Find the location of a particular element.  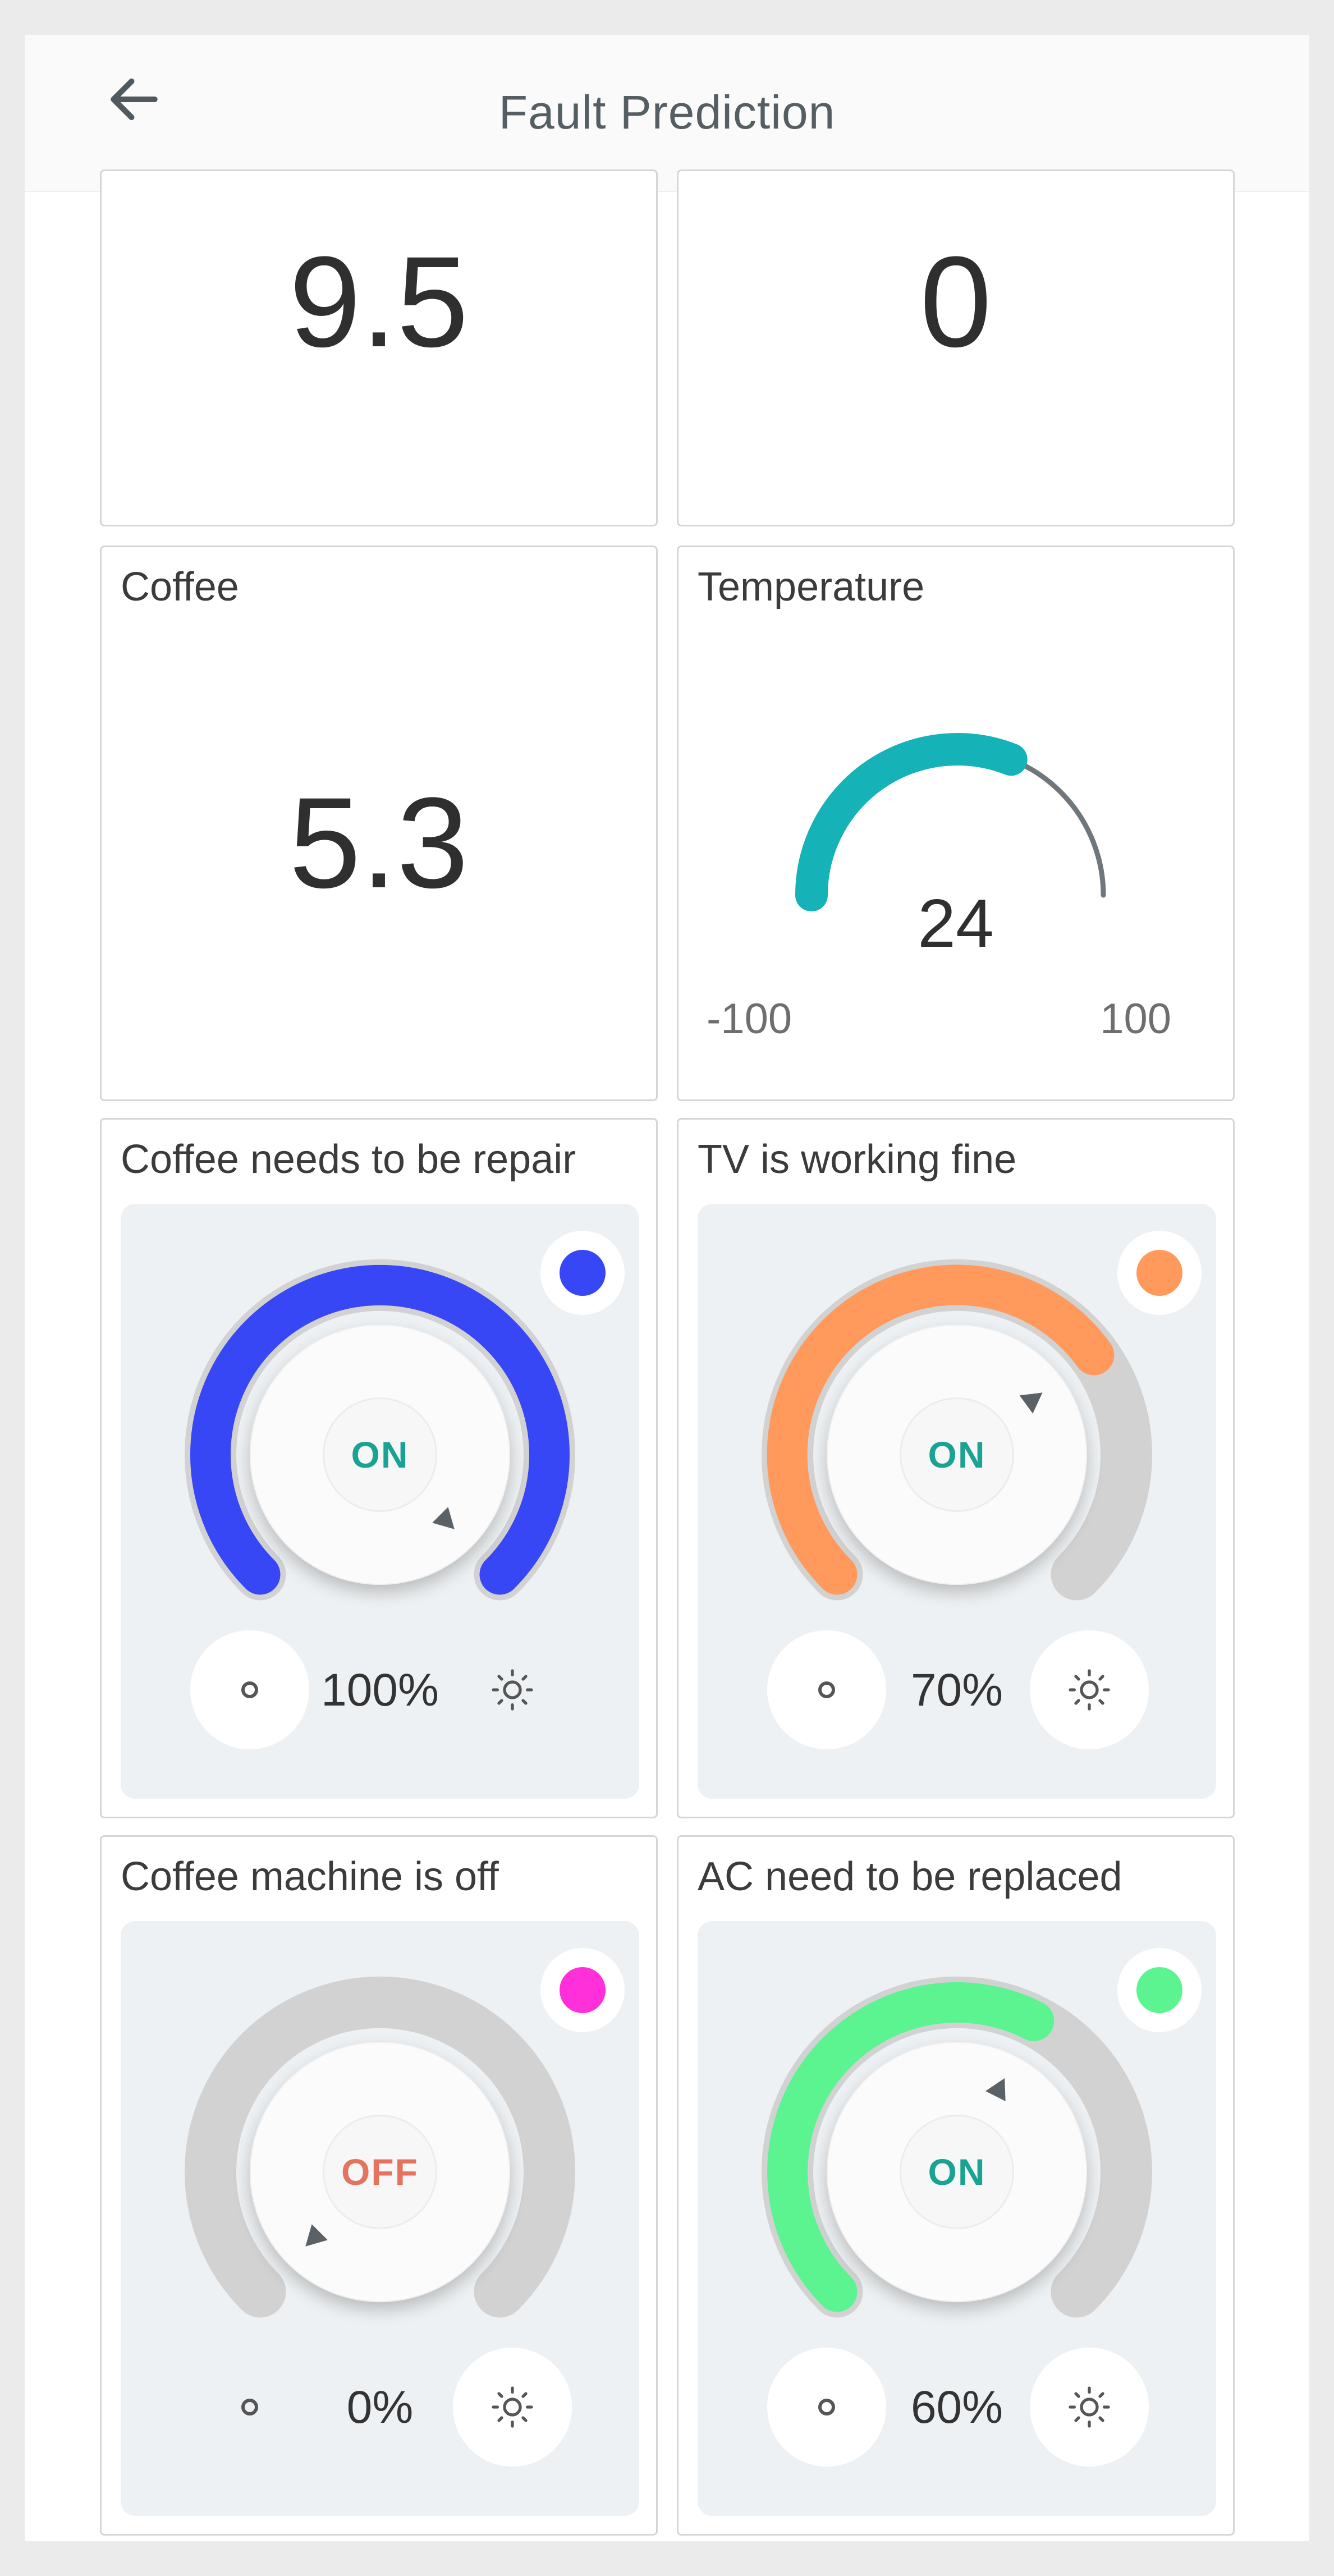

arrow-left-icon is located at coordinates (135, 99).